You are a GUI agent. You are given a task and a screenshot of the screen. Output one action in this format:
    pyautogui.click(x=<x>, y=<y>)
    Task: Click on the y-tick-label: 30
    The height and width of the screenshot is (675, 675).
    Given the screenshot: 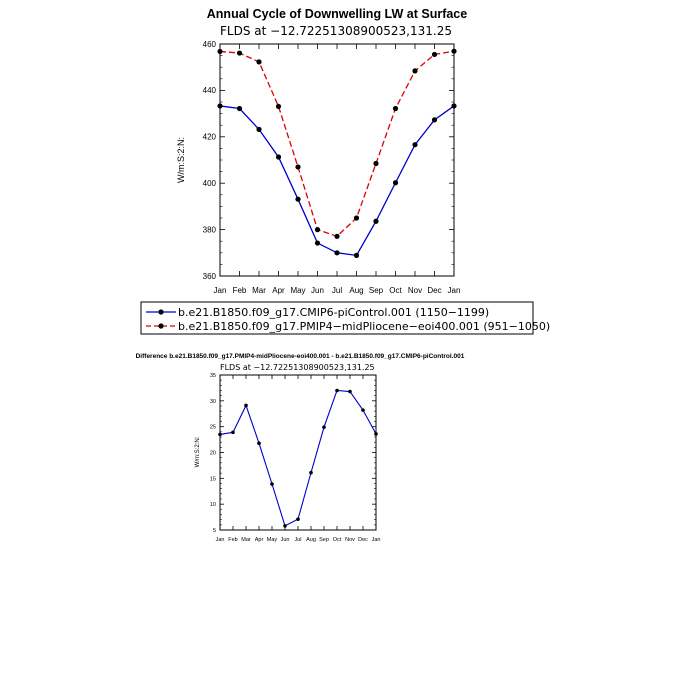 What is the action you would take?
    pyautogui.click(x=213, y=402)
    